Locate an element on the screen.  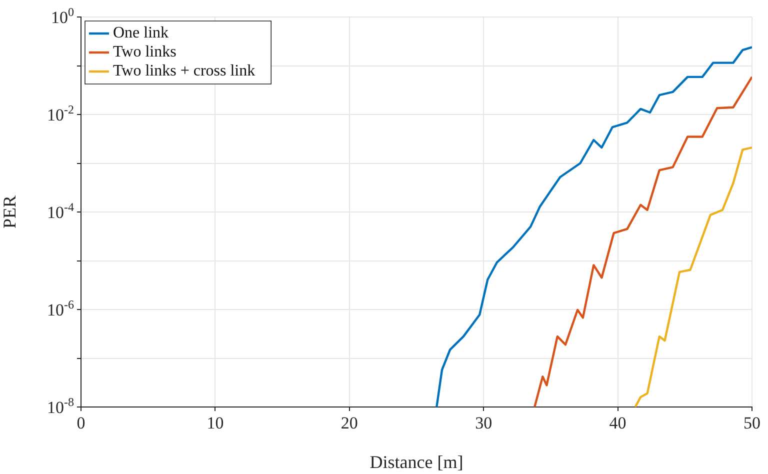
x-axis-title: Distance [m] is located at coordinates (417, 462).